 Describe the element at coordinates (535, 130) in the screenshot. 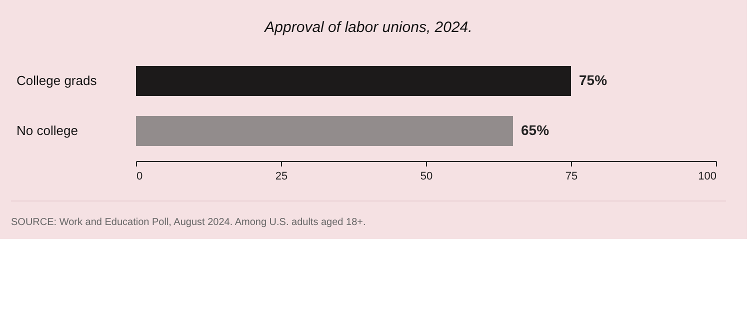

I see `data-label: 65%` at that location.